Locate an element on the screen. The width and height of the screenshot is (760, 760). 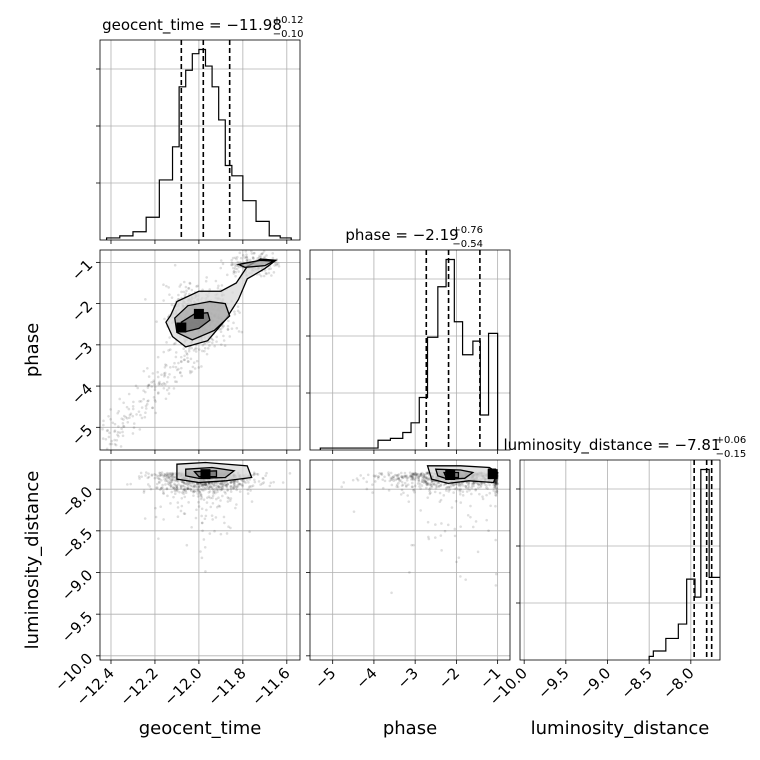
x-tick-label-phase: −5 is located at coordinates (325, 678).